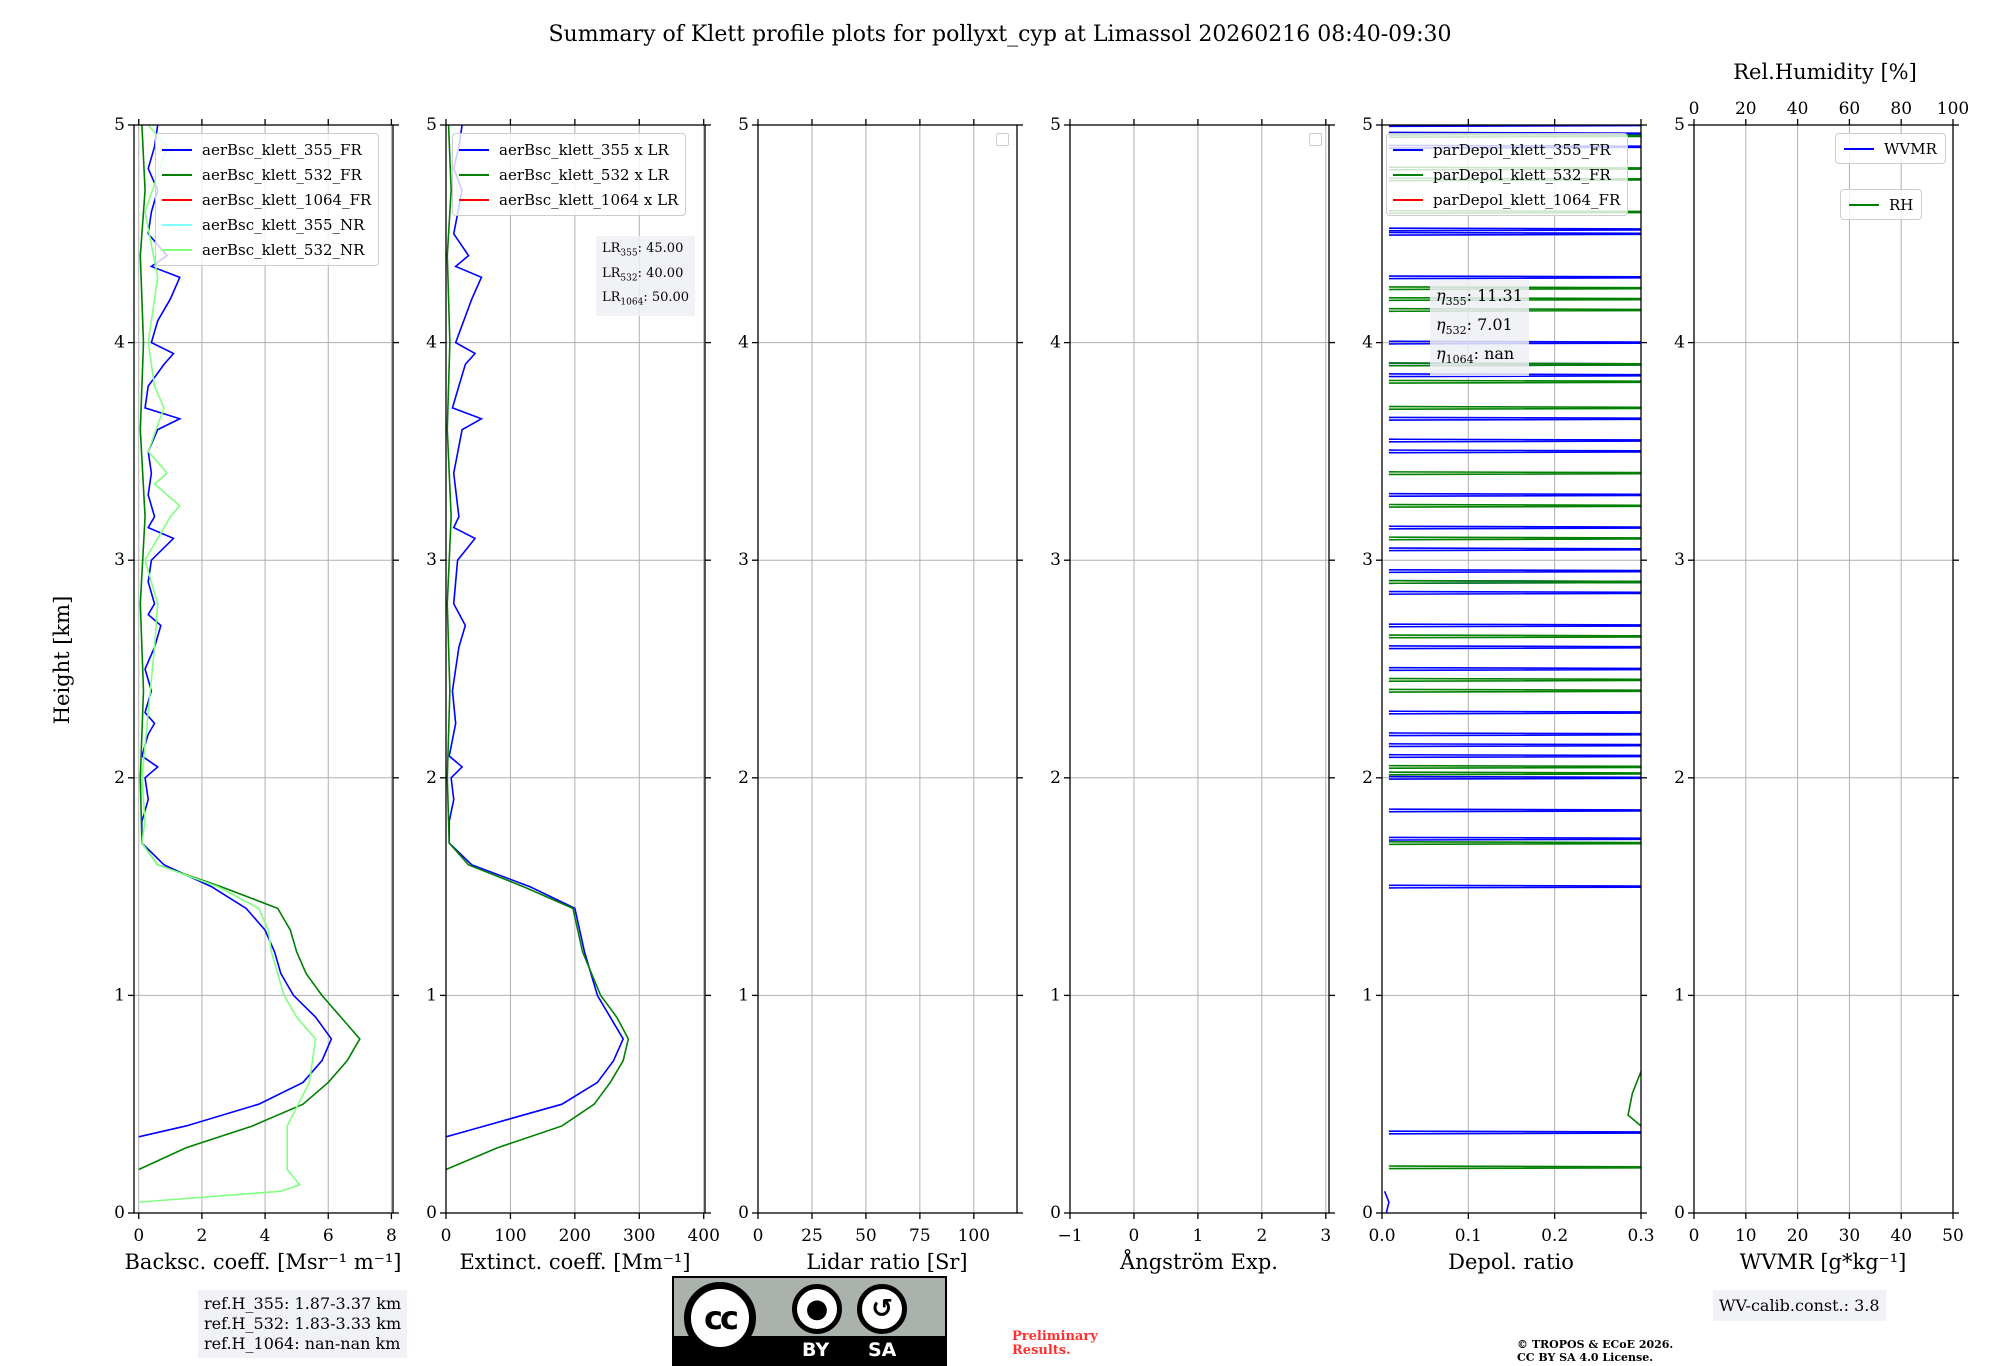 The width and height of the screenshot is (2000, 1366). I want to click on series-line-aerBsc_klett_532_NR, so click(227, 664).